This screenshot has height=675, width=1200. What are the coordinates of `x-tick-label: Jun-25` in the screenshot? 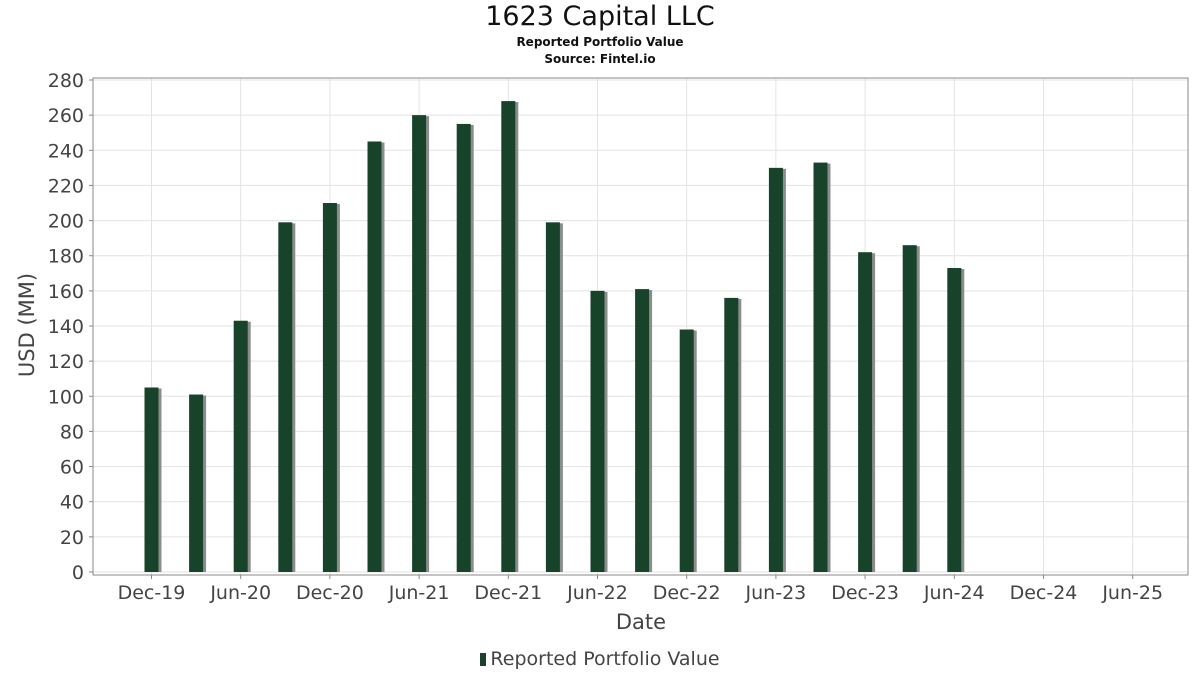 It's located at (1132, 593).